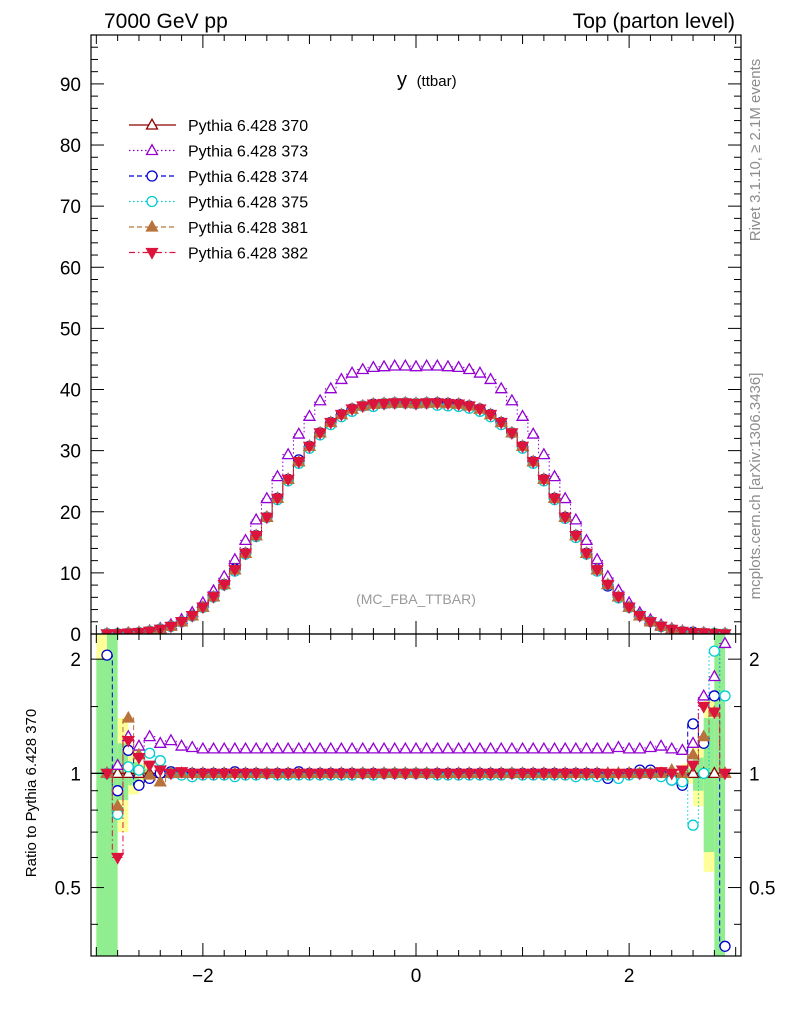  What do you see at coordinates (75, 660) in the screenshot?
I see `ratio-y-tick-label-left: 2` at bounding box center [75, 660].